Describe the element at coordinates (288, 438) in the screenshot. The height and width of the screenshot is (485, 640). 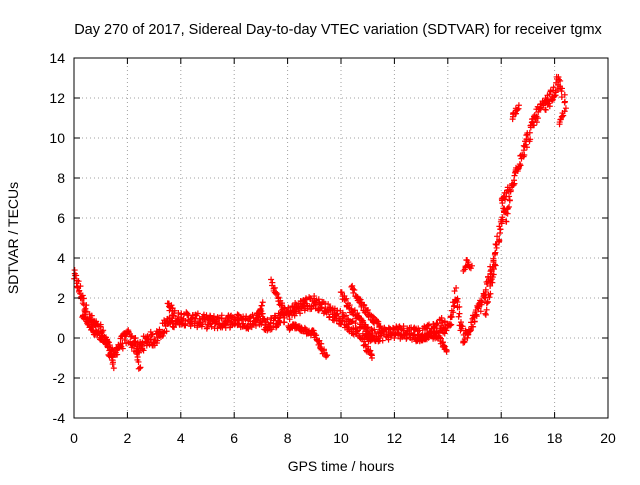
I see `x-tick-label: 8` at that location.